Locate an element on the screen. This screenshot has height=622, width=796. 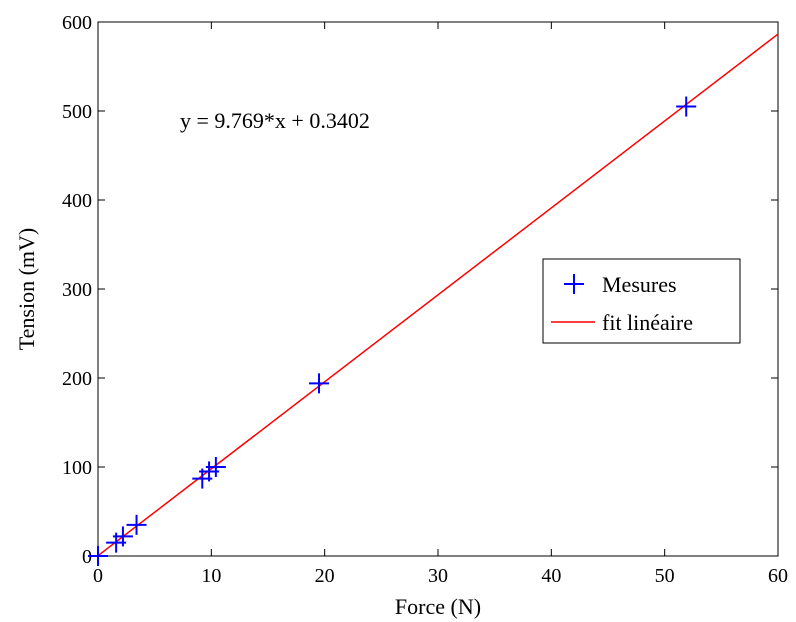
legend-label-mesures: Mesures is located at coordinates (639, 284).